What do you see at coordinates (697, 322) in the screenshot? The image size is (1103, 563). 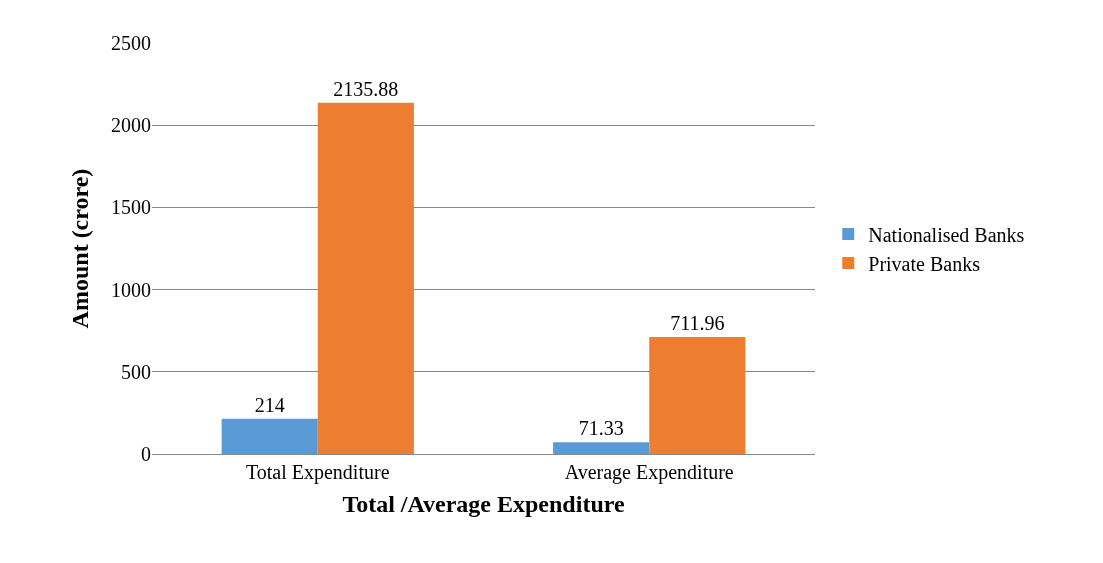 I see `data-label: 711.96` at bounding box center [697, 322].